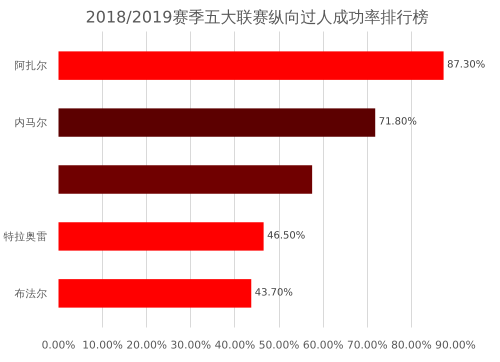  Describe the element at coordinates (191, 345) in the screenshot. I see `x-tick-label: 30.00%` at that location.